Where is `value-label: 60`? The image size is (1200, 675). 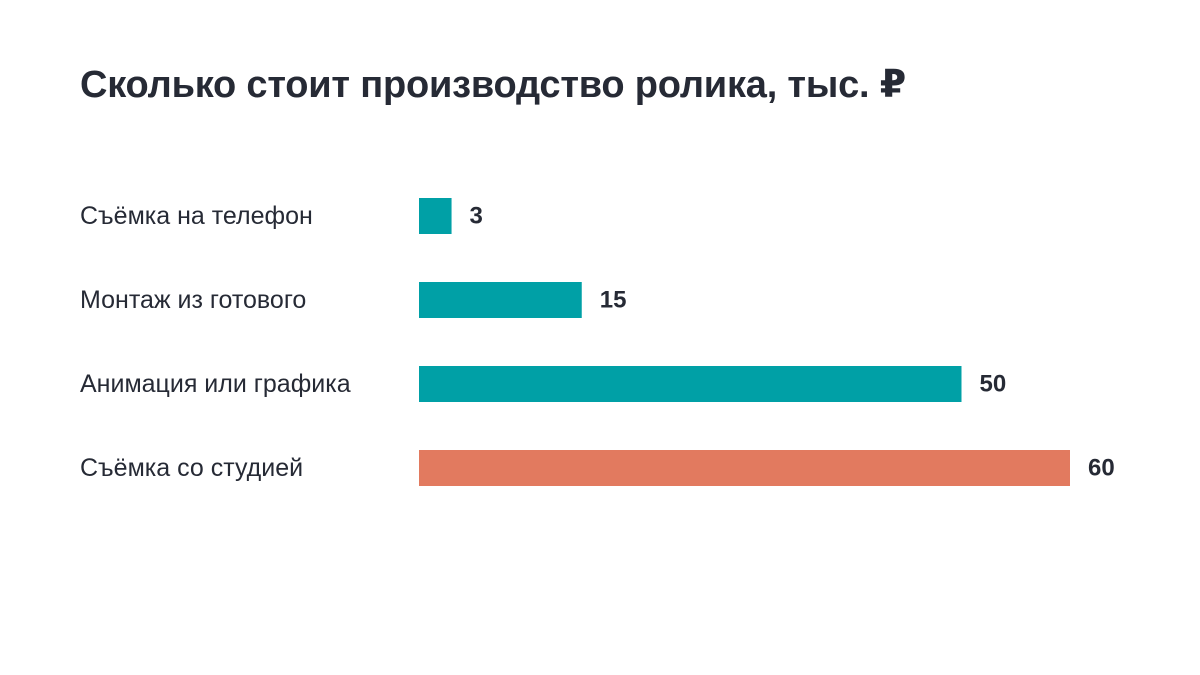 value-label: 60 is located at coordinates (1101, 468).